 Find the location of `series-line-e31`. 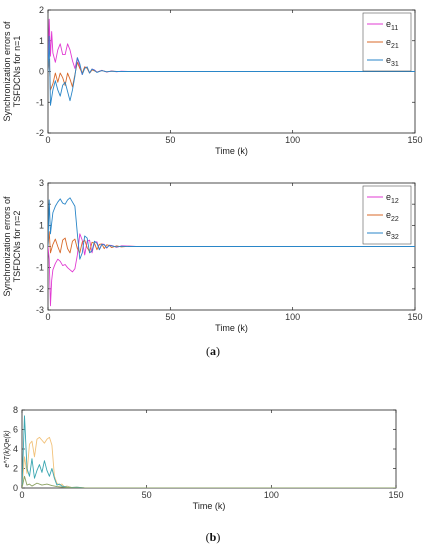

series-line-e31 is located at coordinates (231, 70).